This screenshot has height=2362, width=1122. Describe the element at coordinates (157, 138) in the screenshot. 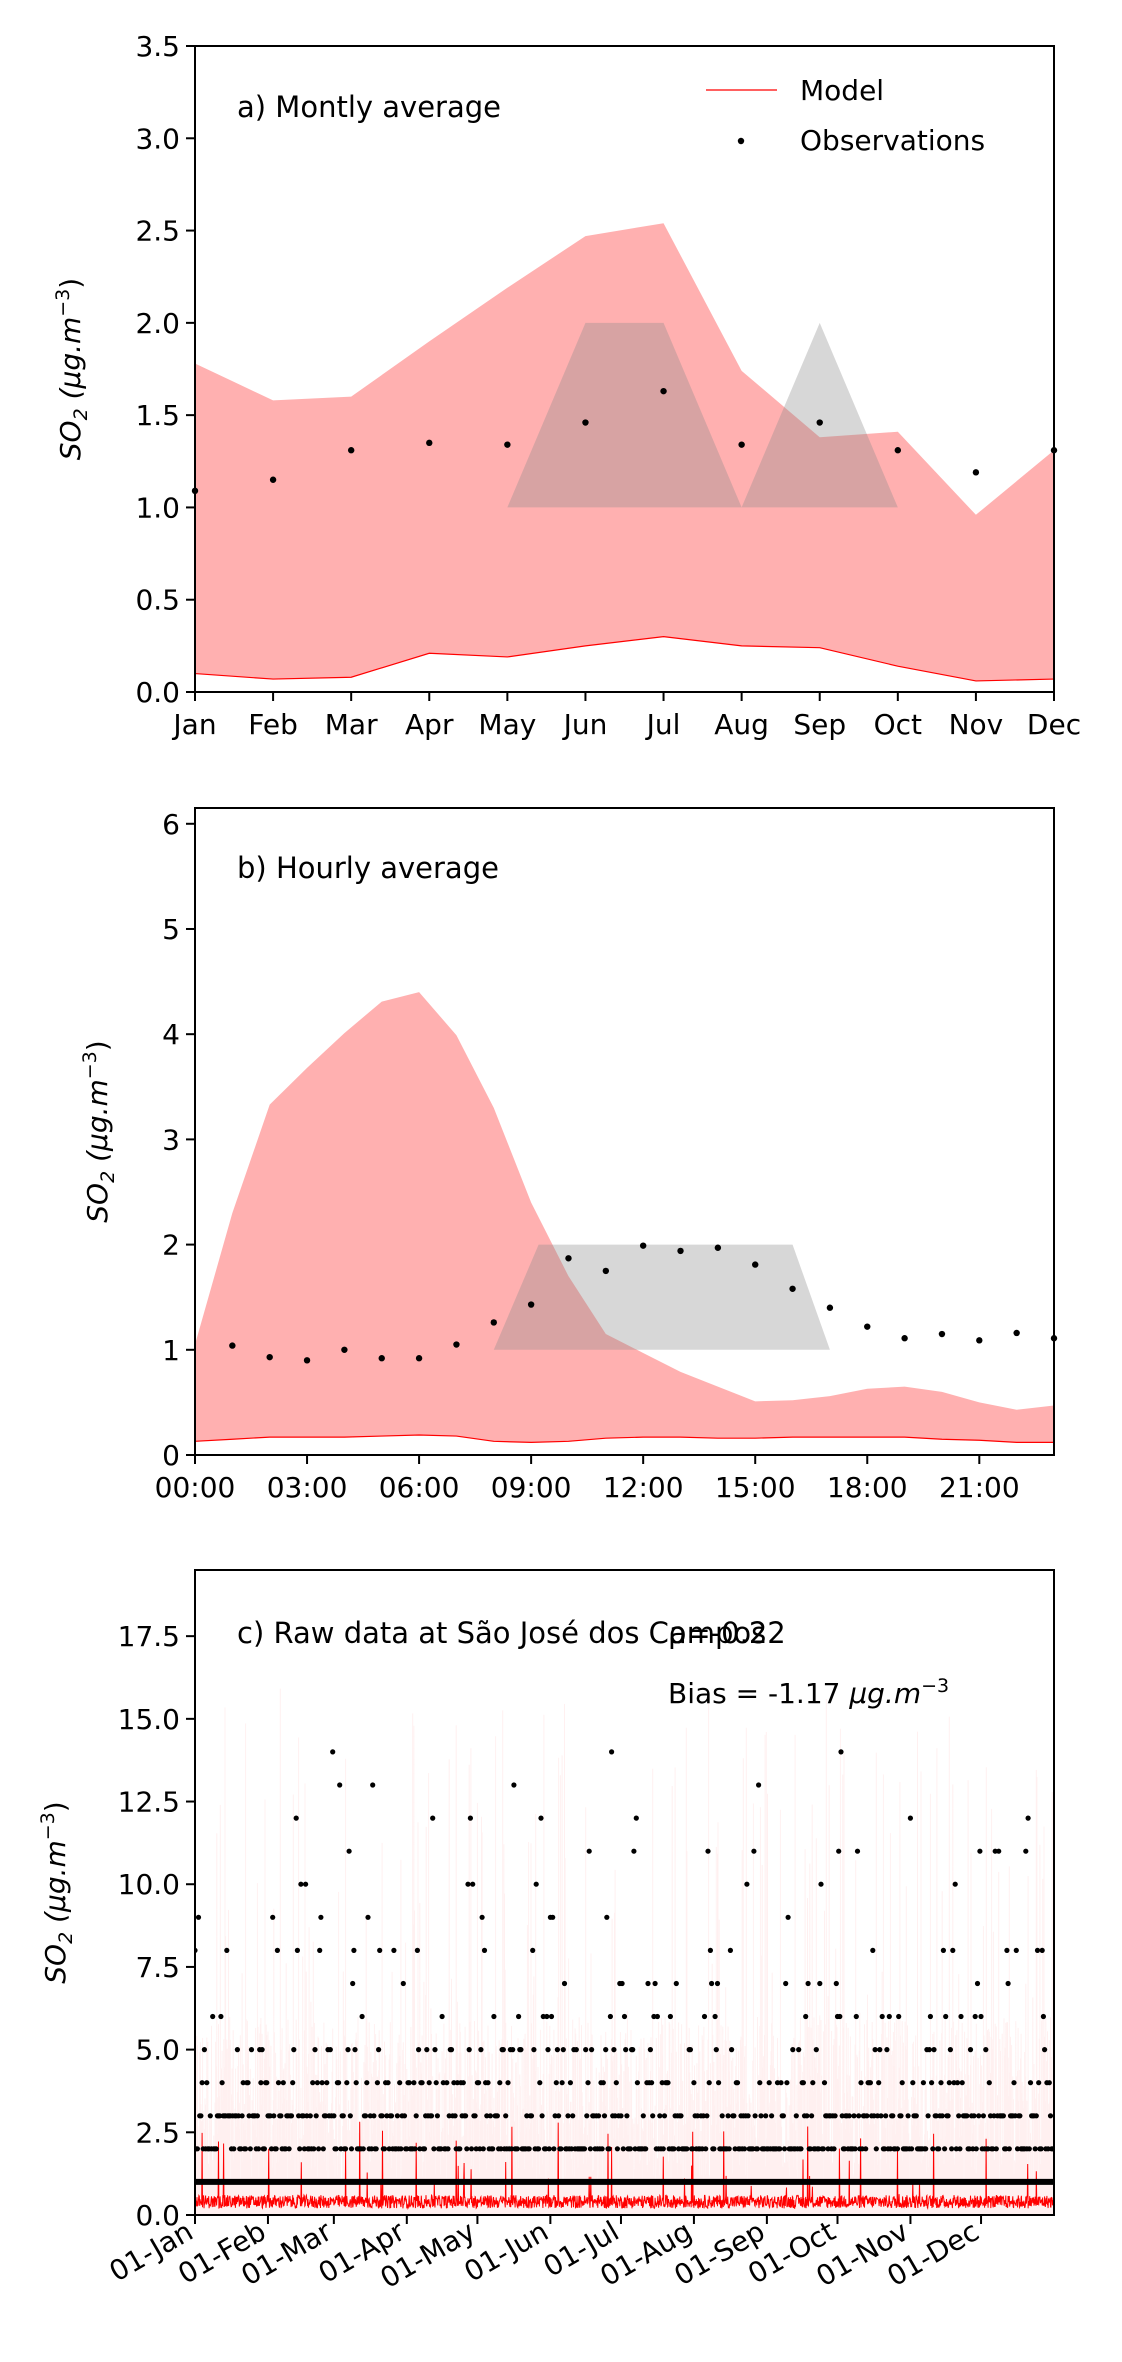

I see `y-tick-label: 3.0` at that location.